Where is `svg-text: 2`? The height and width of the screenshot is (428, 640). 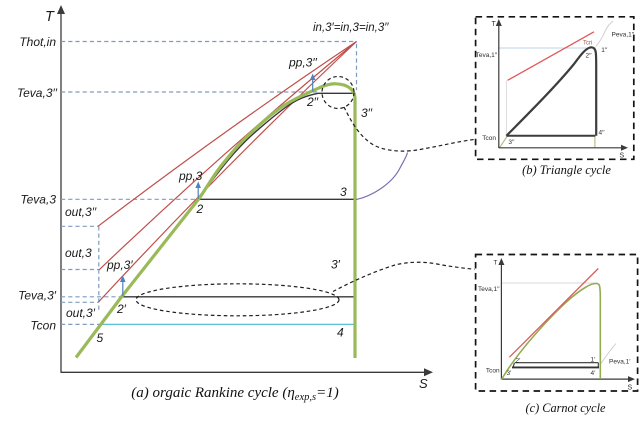 svg-text: 2 is located at coordinates (200, 209).